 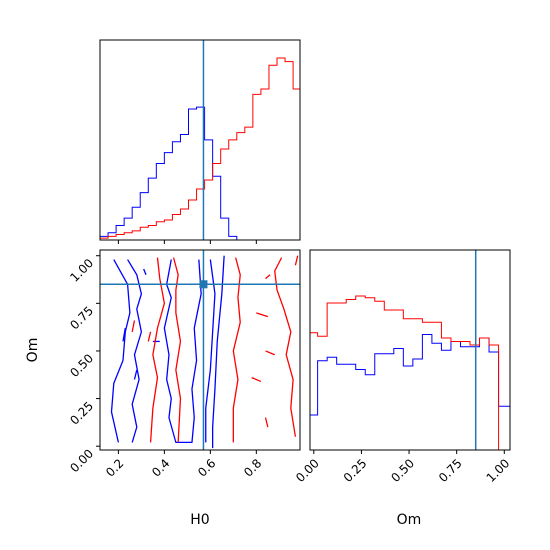 I want to click on om-hist-tick-label: 0.25, so click(x=355, y=470).